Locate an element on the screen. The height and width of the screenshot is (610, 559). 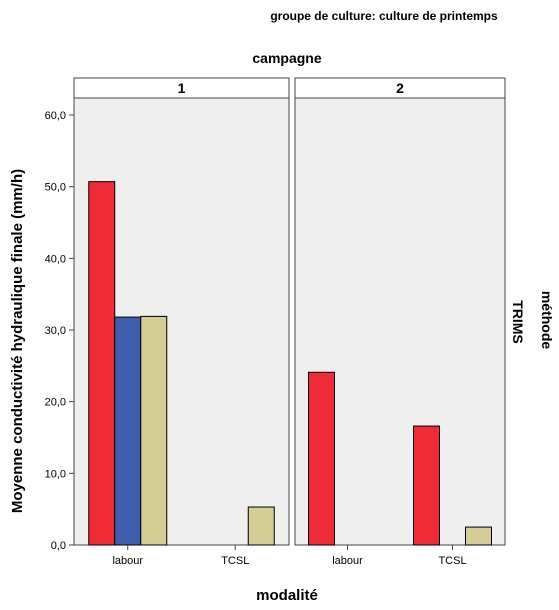
y-tick-label: 30,0 is located at coordinates (55, 331).